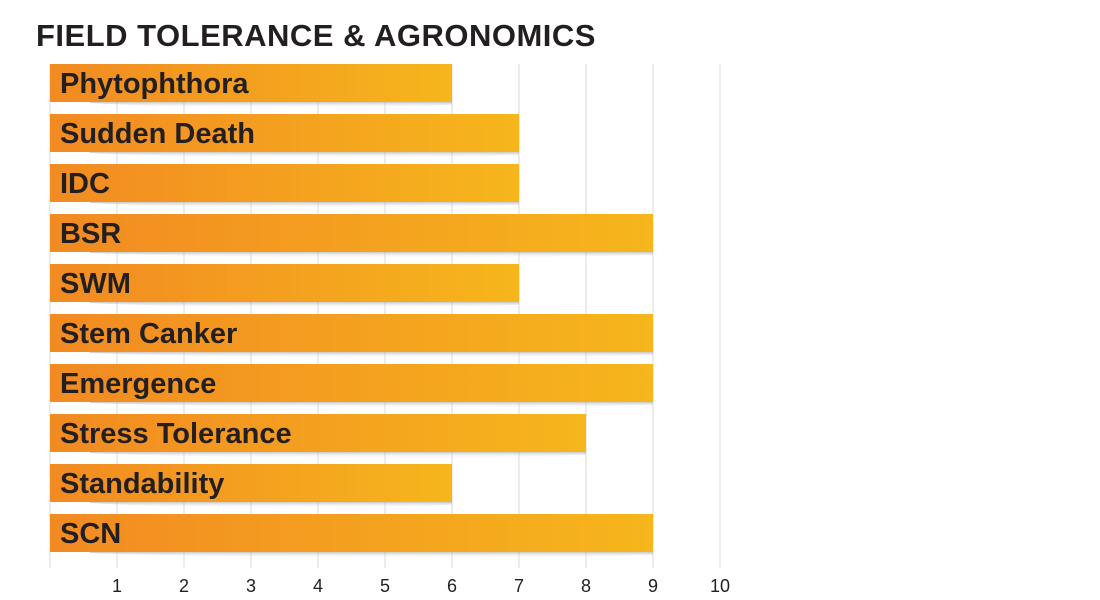 Image resolution: width=1100 pixels, height=600 pixels. I want to click on bar-label: Stress Tolerance, so click(176, 434).